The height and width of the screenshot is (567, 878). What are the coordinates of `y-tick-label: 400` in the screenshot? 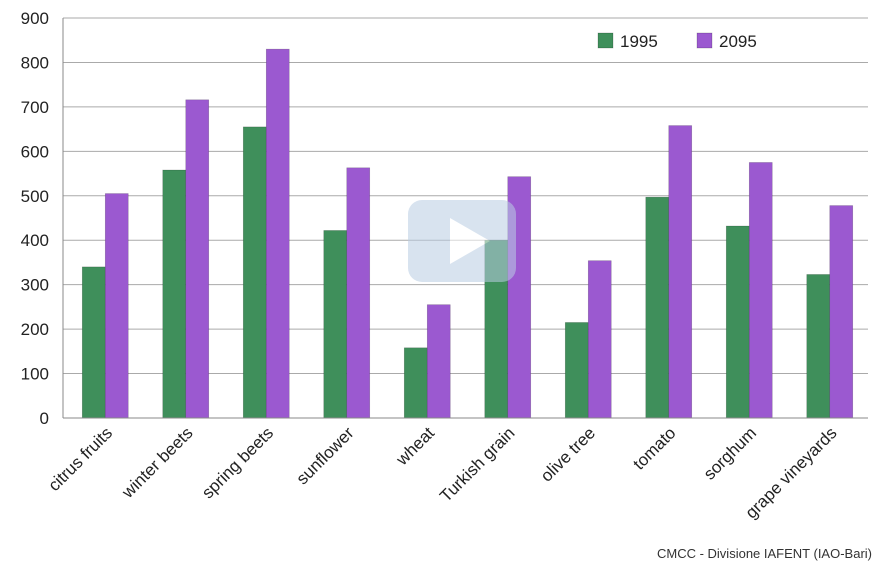 It's located at (35, 240).